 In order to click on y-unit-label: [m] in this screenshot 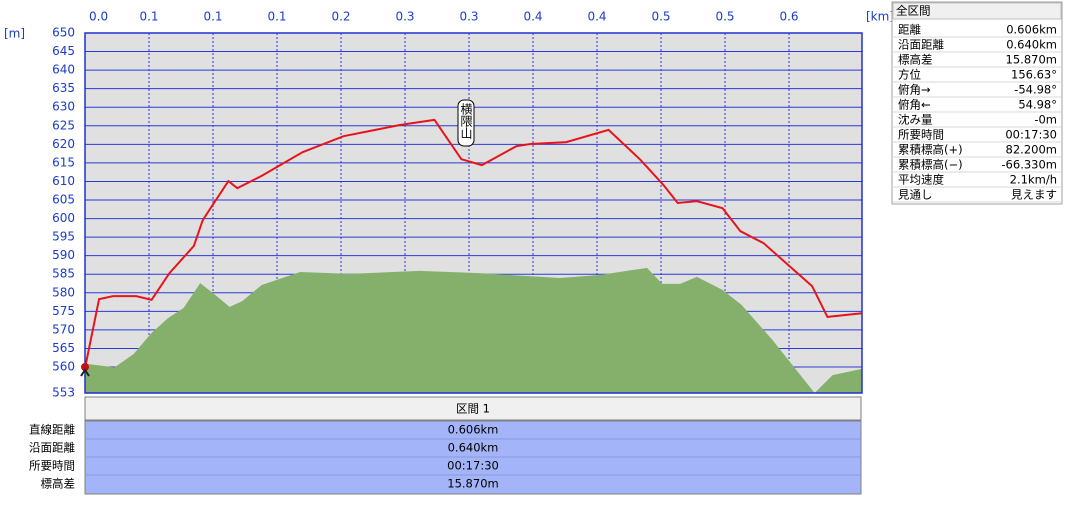, I will do `click(14, 34)`.